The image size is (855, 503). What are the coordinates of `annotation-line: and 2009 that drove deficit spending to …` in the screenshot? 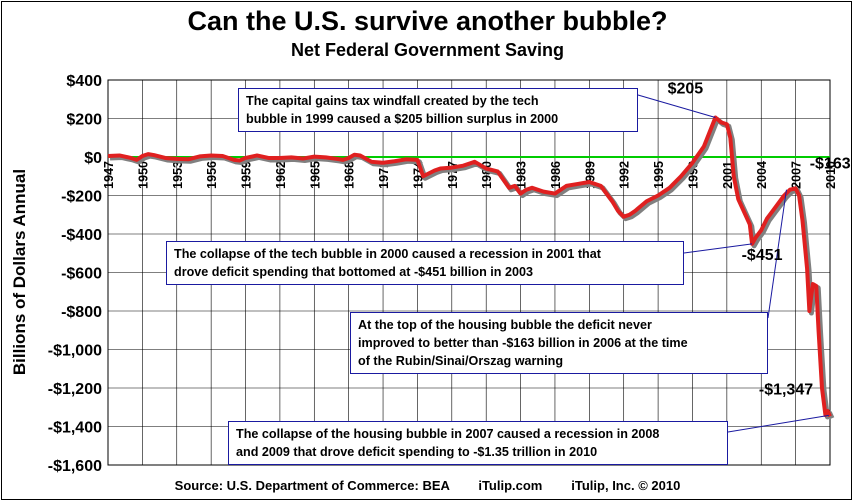 It's located at (417, 452).